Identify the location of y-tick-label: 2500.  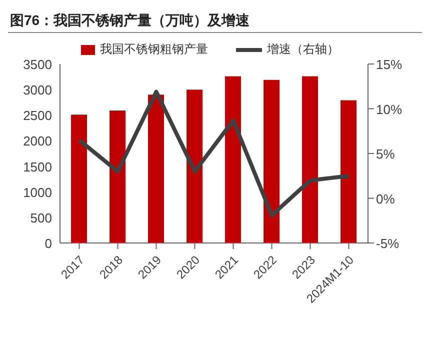
(37, 116).